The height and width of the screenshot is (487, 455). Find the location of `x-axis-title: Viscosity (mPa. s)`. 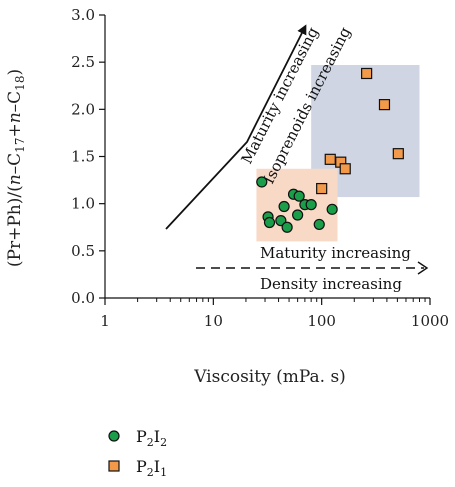

x-axis-title: Viscosity (mPa. s) is located at coordinates (269, 377).